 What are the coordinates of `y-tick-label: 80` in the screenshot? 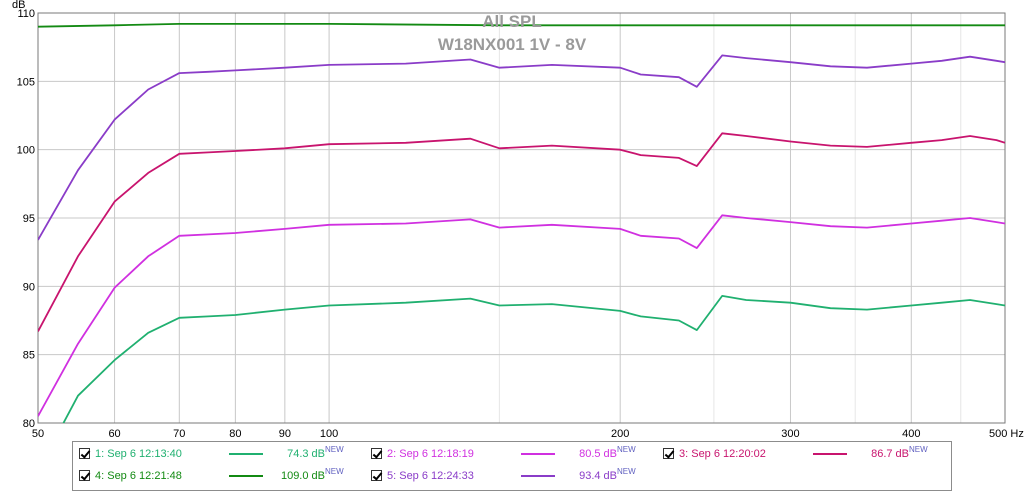 It's located at (29, 424).